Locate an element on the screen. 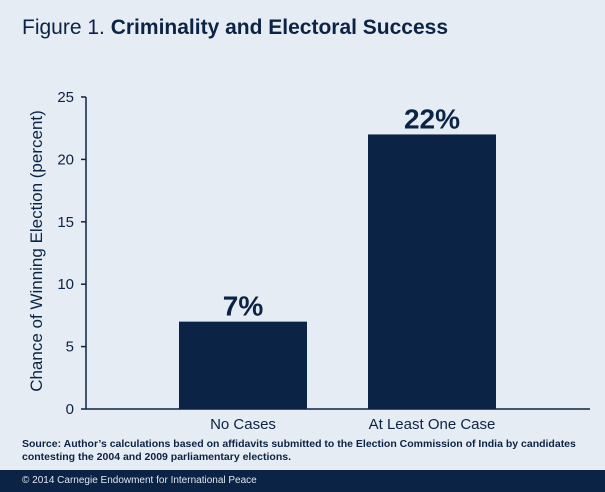  y-tick-label: 20 is located at coordinates (65, 159).